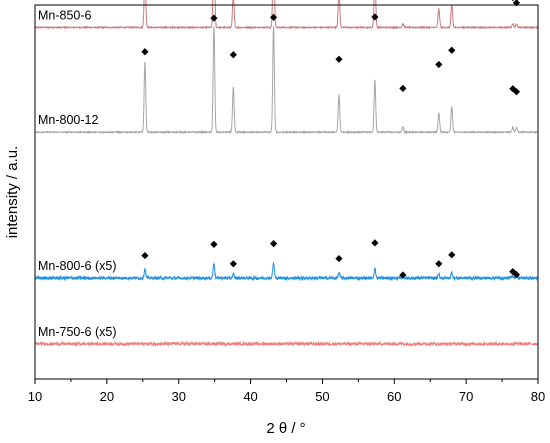 The height and width of the screenshot is (443, 550). Describe the element at coordinates (35, 396) in the screenshot. I see `x-tick-label: 10` at that location.